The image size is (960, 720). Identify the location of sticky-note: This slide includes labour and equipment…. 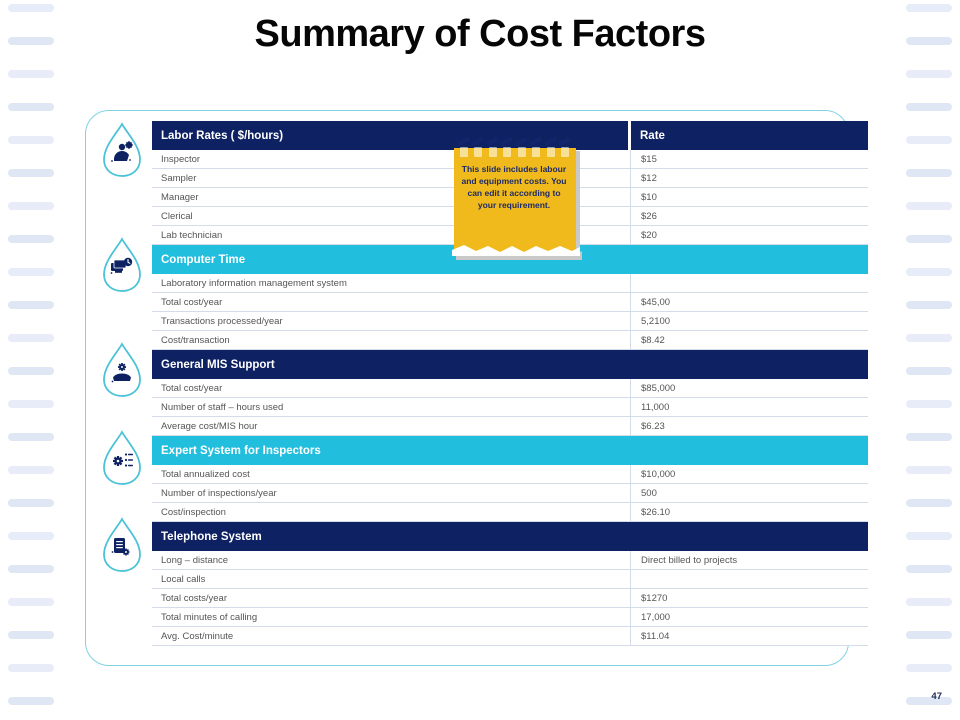
(517, 204).